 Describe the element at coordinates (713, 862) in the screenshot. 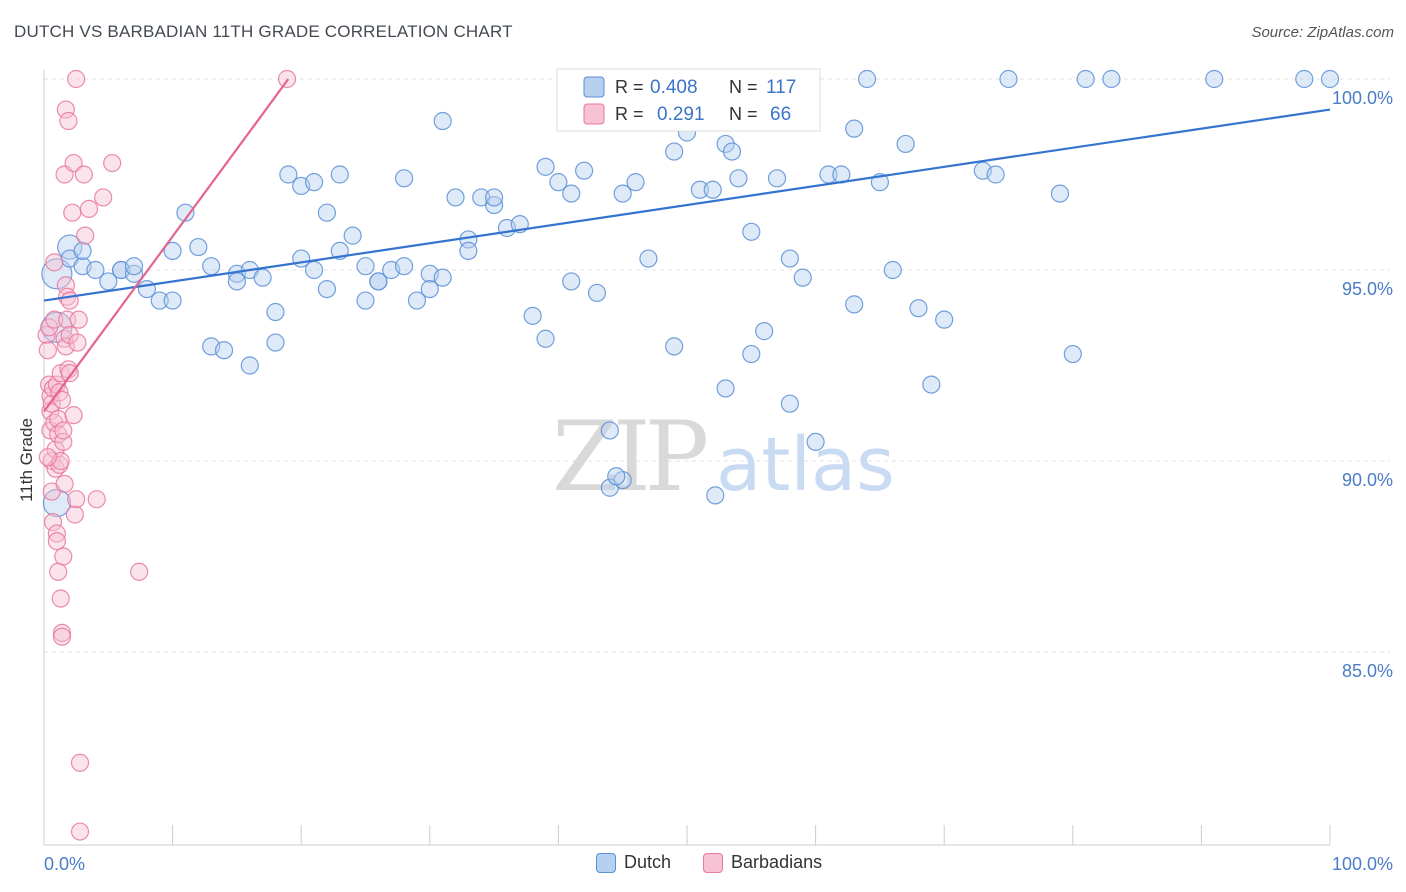

I see `legend-swatch-barbadians` at that location.